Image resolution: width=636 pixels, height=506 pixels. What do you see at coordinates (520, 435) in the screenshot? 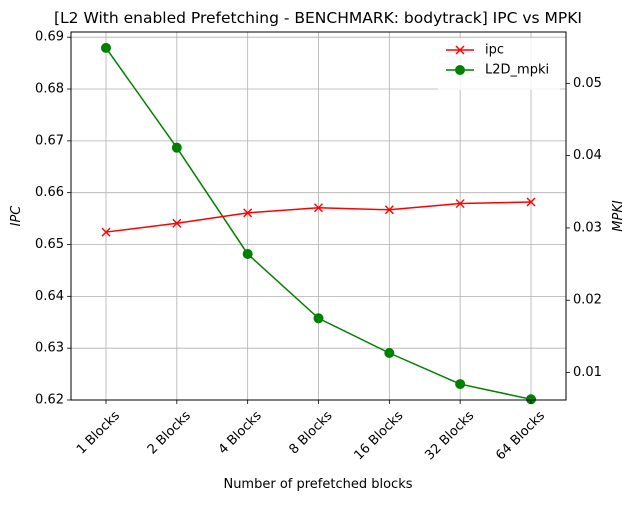
I see `x-tick-label: 64 Blocks` at bounding box center [520, 435].